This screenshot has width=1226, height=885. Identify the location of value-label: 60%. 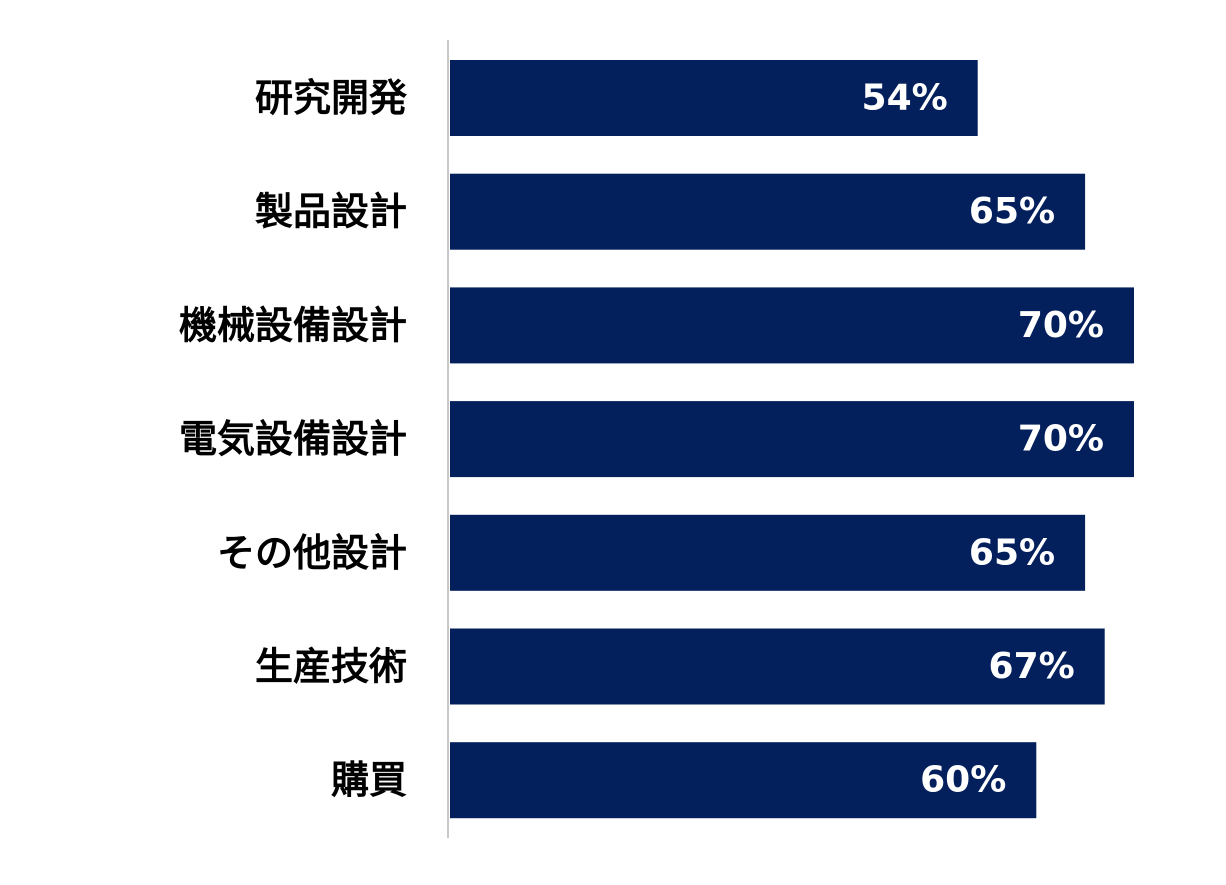
(963, 780).